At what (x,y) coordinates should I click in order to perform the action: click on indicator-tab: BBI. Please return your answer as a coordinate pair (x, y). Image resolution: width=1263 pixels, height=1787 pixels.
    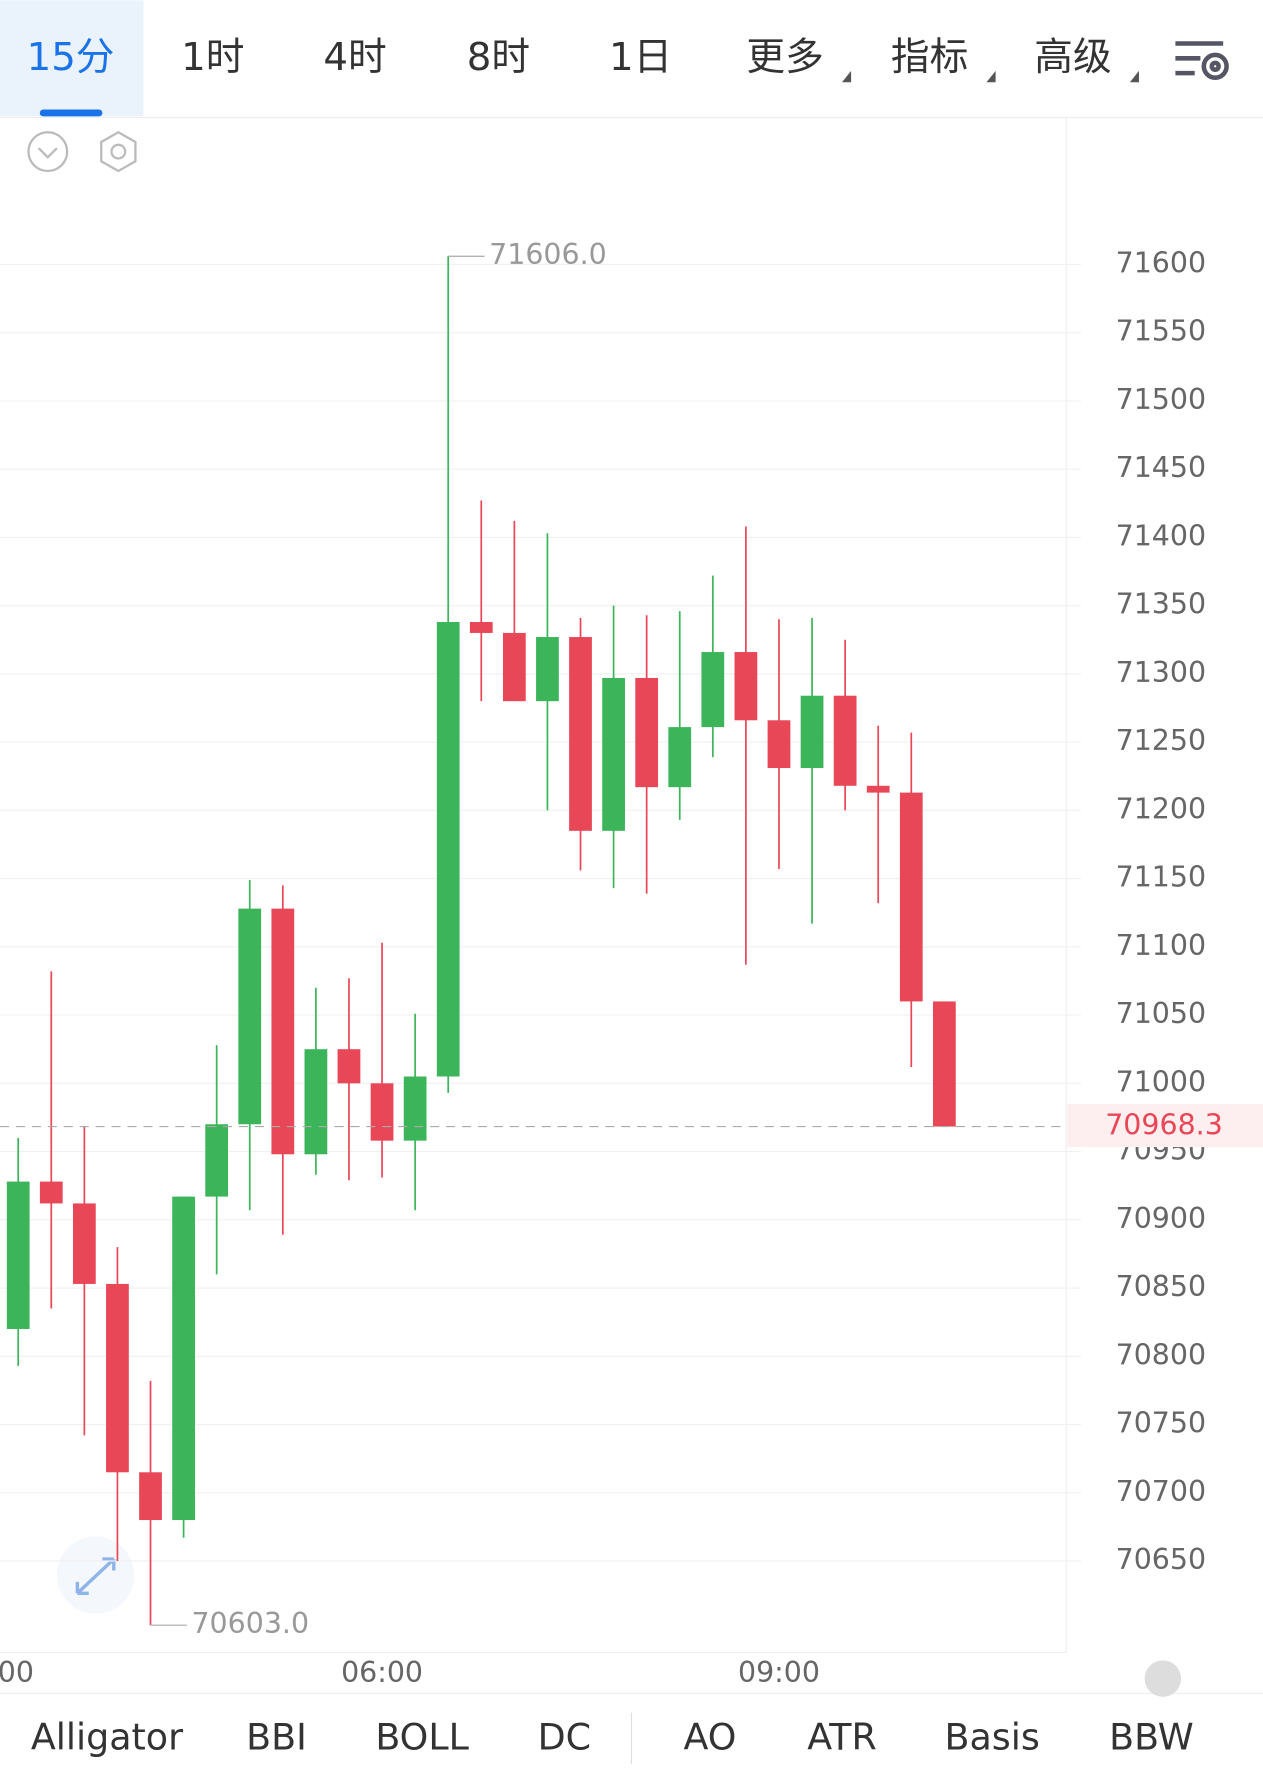
    Looking at the image, I should click on (276, 1736).